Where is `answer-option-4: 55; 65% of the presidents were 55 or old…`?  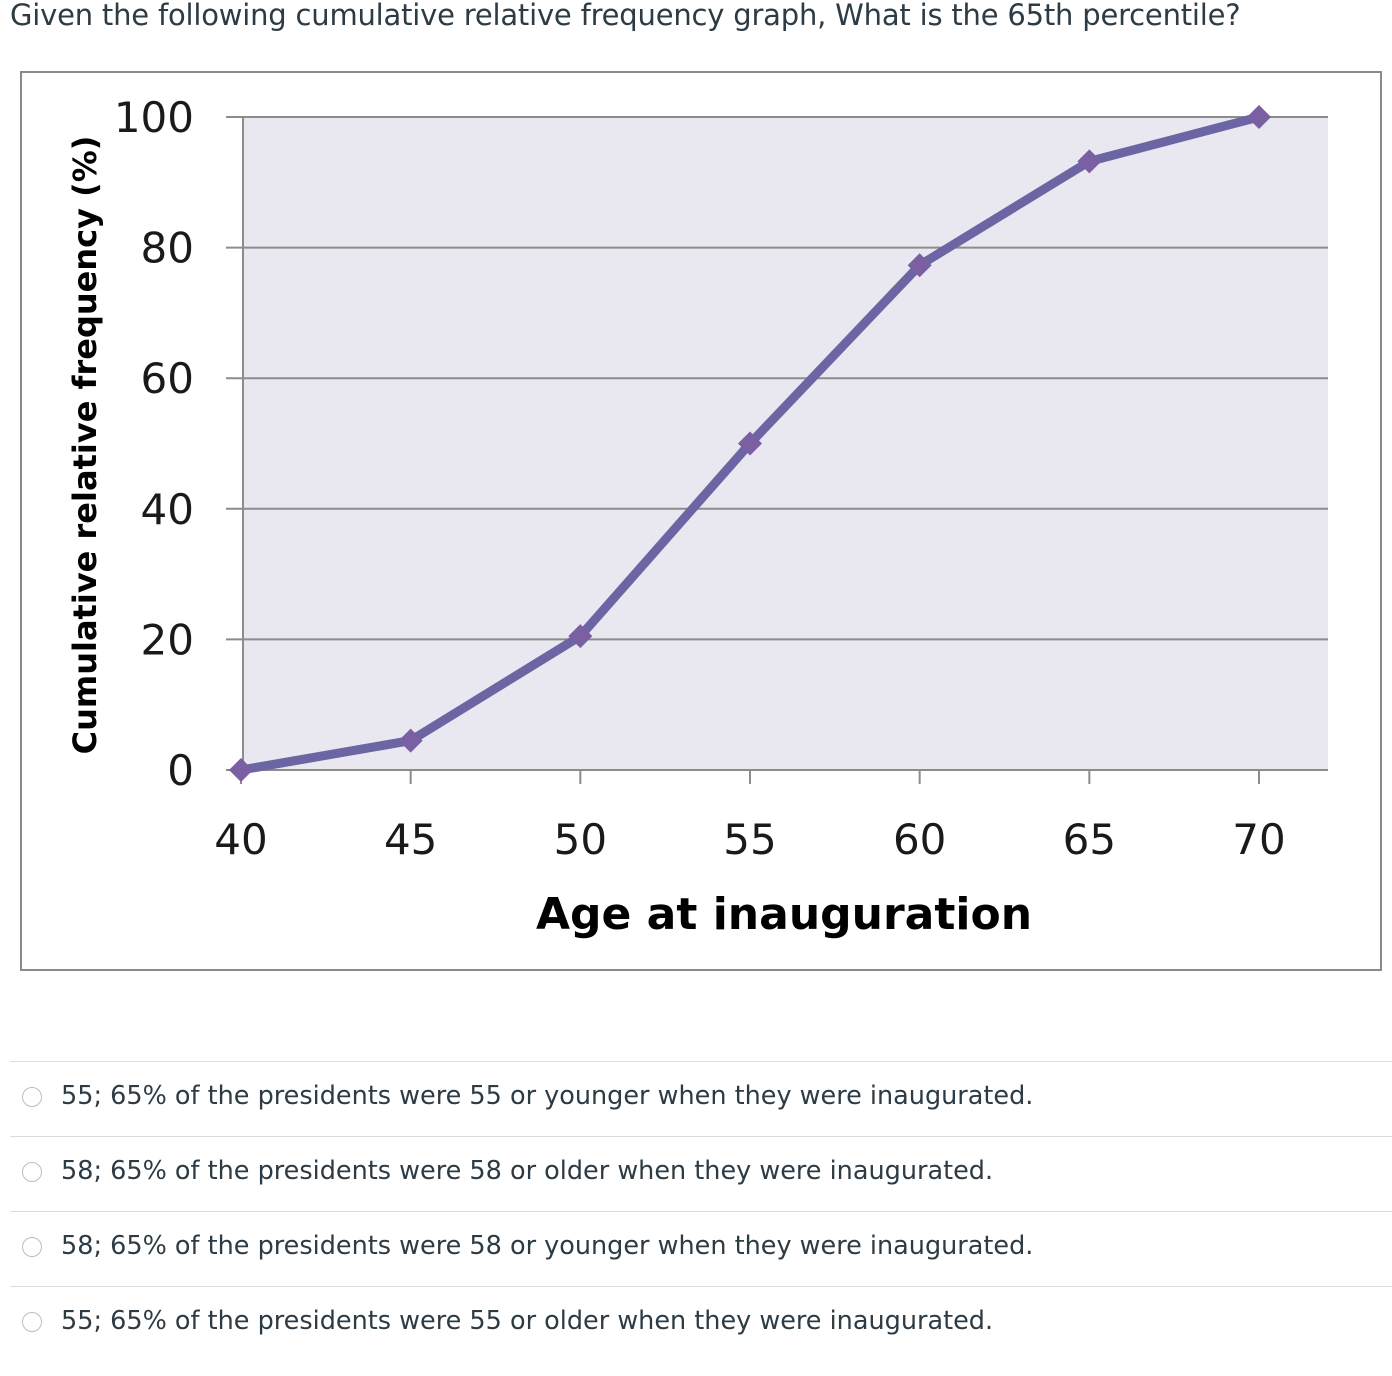
answer-option-4: 55; 65% of the presidents were 55 or old… is located at coordinates (701, 1323).